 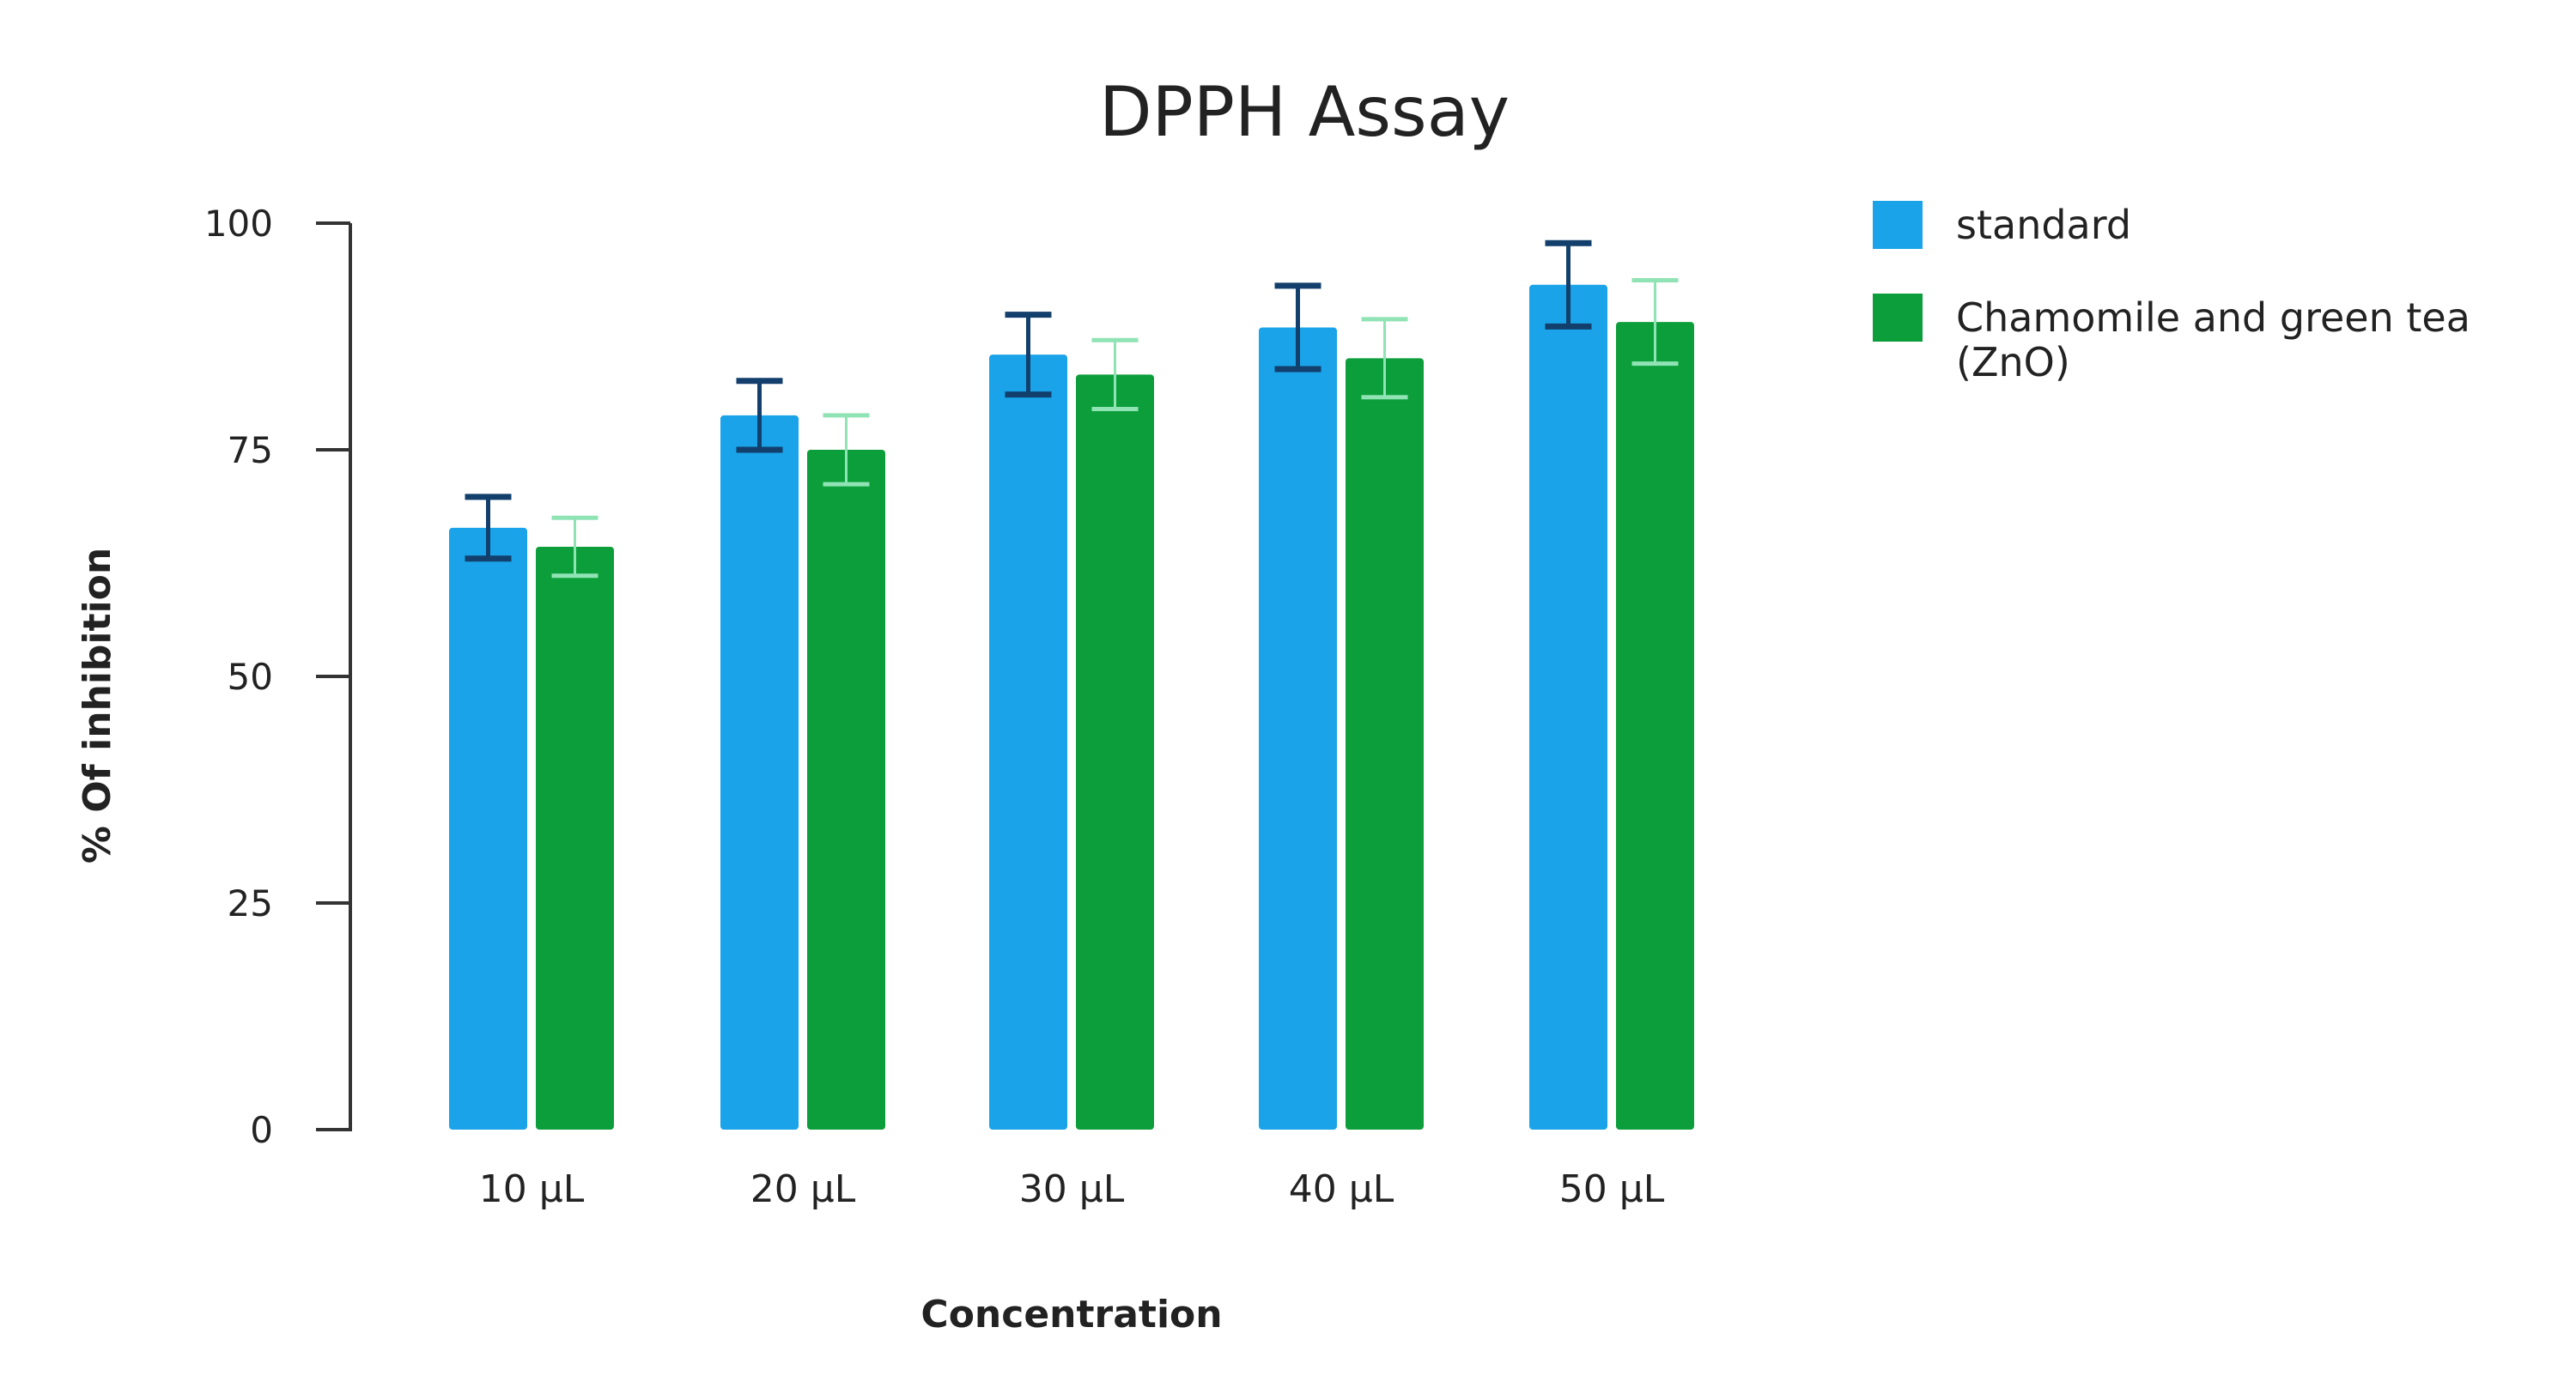 I want to click on y-tick-label: 100, so click(x=239, y=224).